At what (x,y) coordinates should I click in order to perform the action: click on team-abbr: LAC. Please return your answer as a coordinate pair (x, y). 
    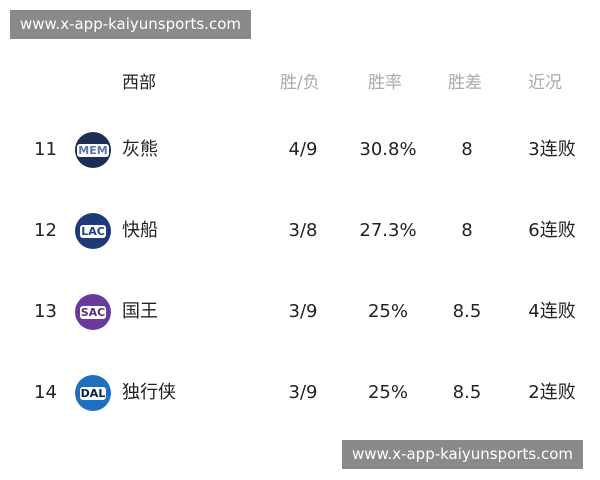
    Looking at the image, I should click on (93, 231).